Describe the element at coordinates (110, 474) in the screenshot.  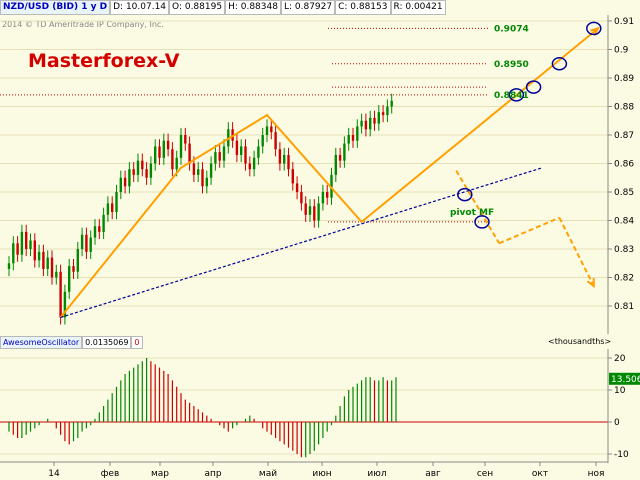
I see `x-tick-label: фев` at that location.